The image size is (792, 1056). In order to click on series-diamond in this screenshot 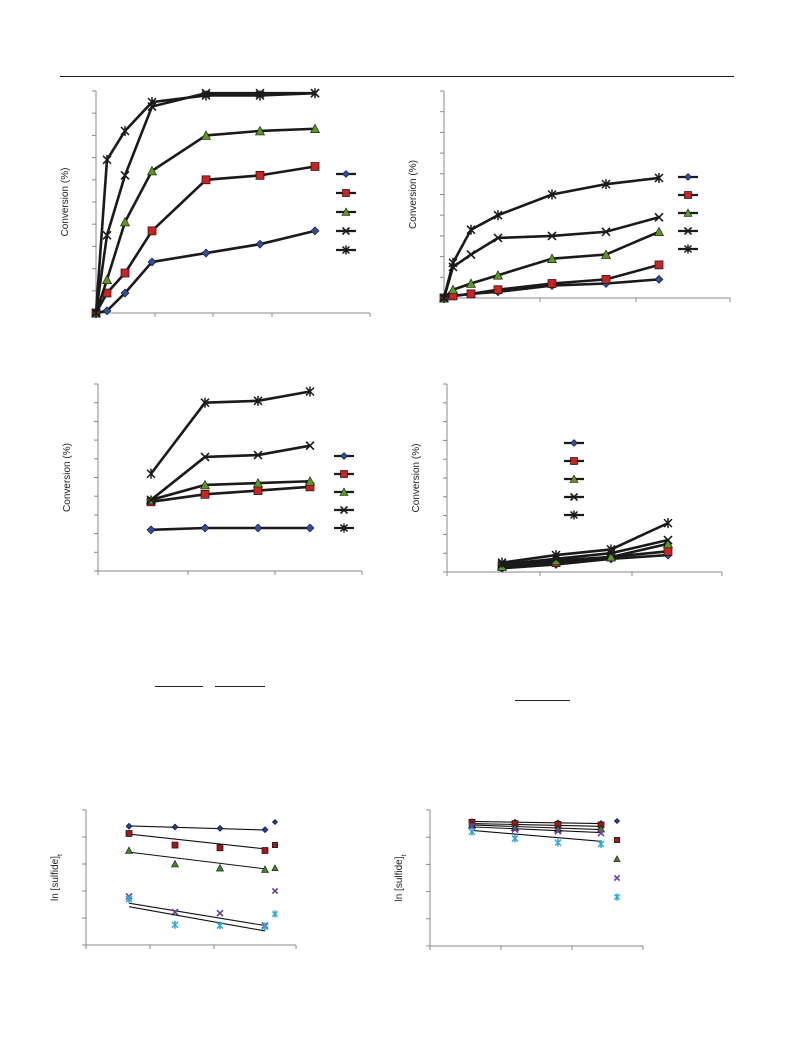, I will do `click(250, 493)`.